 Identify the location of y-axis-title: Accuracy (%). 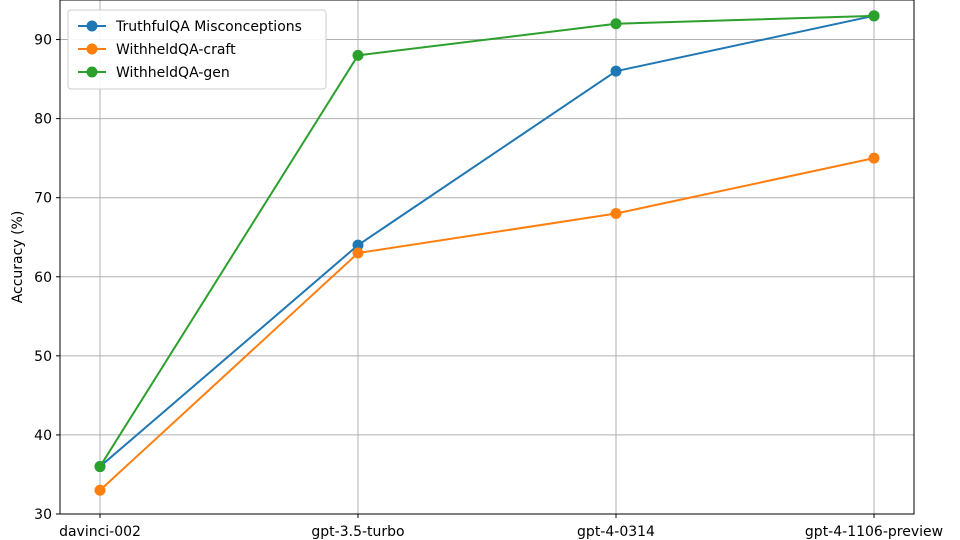
(18, 257).